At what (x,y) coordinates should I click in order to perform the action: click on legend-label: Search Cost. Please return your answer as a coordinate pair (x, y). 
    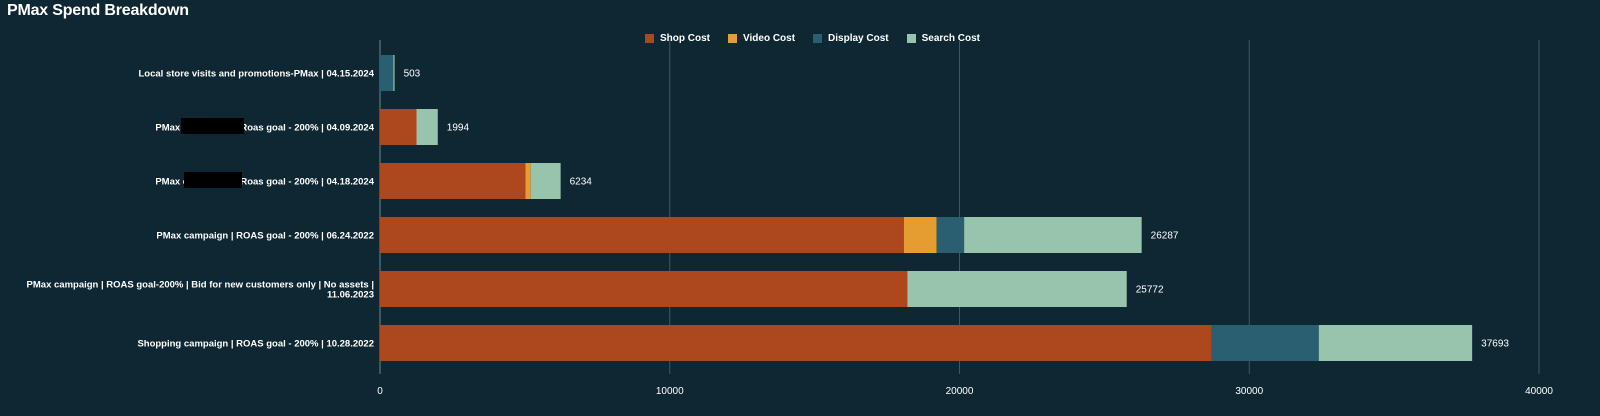
    Looking at the image, I should click on (950, 38).